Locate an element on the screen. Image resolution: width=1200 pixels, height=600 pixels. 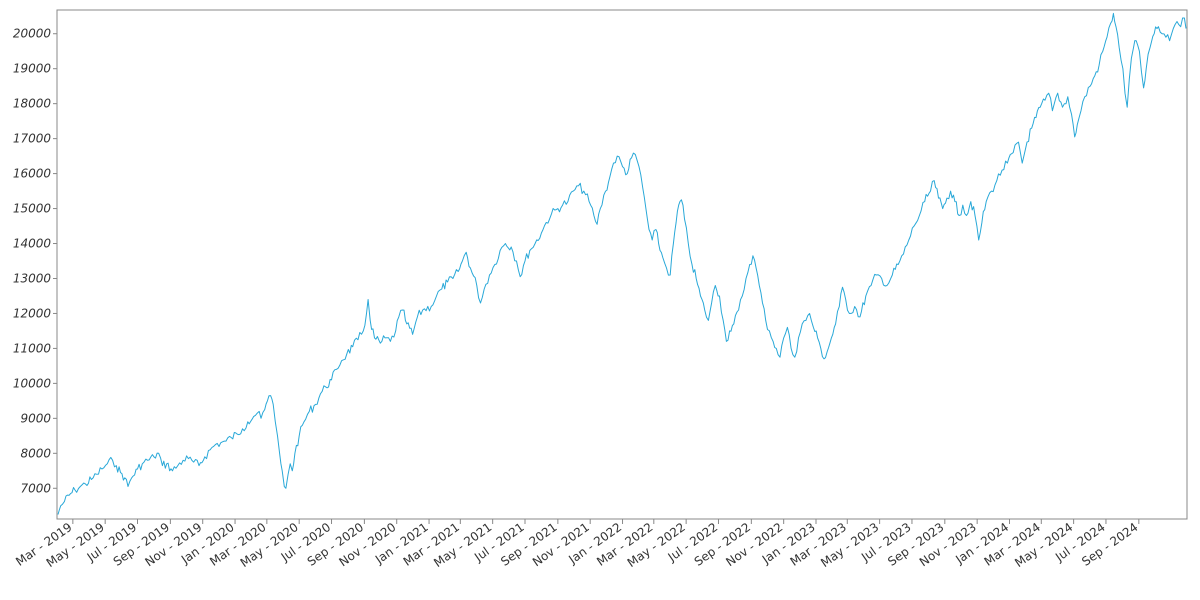
y-tick-label: 18000 is located at coordinates (32, 104).